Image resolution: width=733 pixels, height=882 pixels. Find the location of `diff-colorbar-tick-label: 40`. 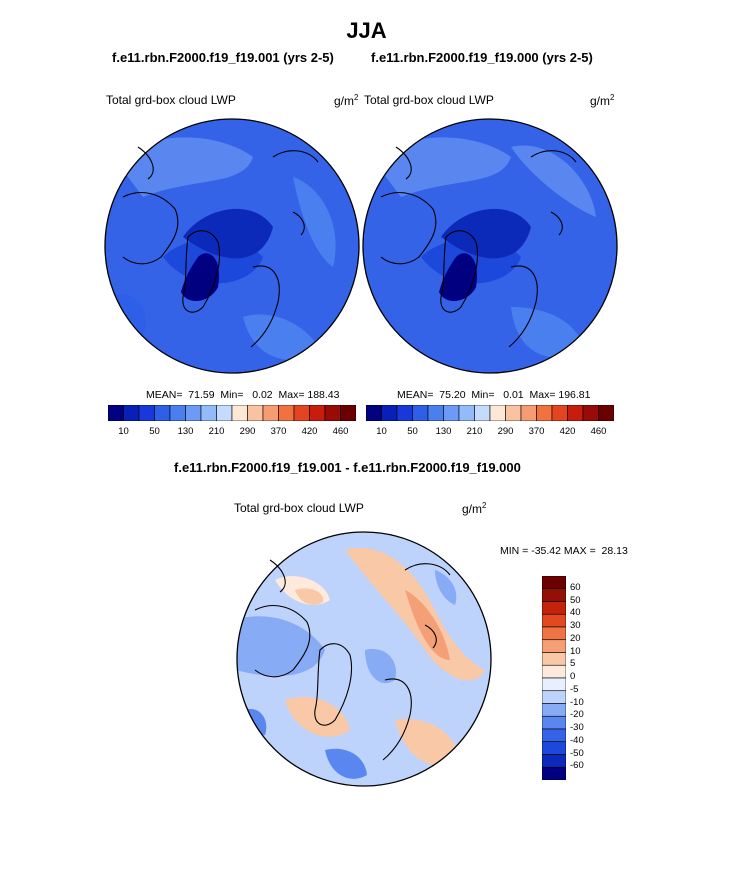

diff-colorbar-tick-label: 40 is located at coordinates (575, 613).